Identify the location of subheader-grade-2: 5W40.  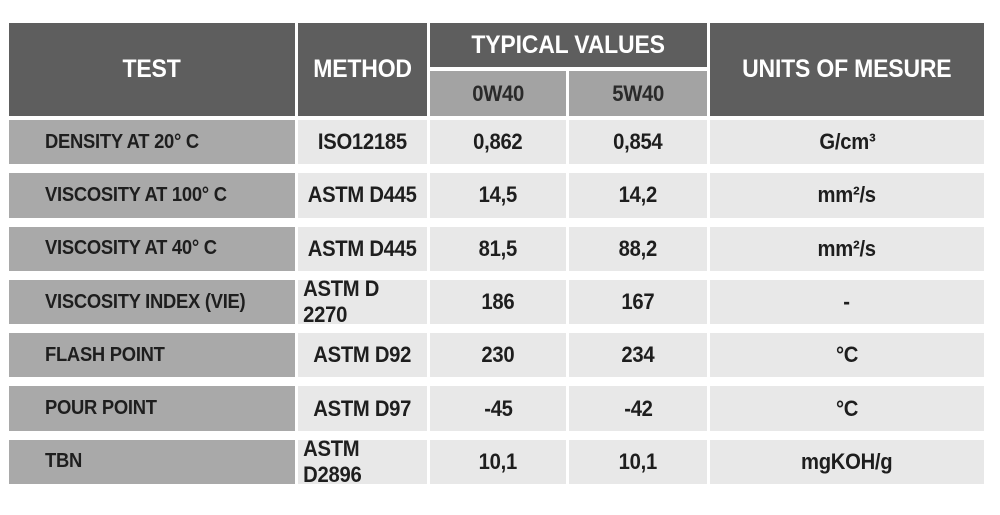
(639, 93).